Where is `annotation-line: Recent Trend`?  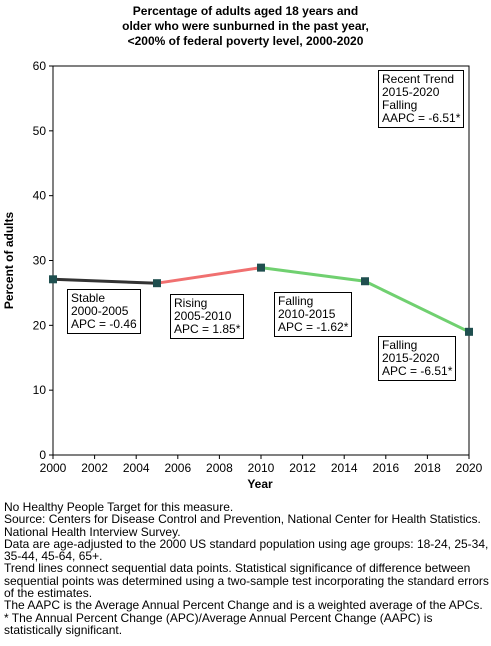 annotation-line: Recent Trend is located at coordinates (418, 79).